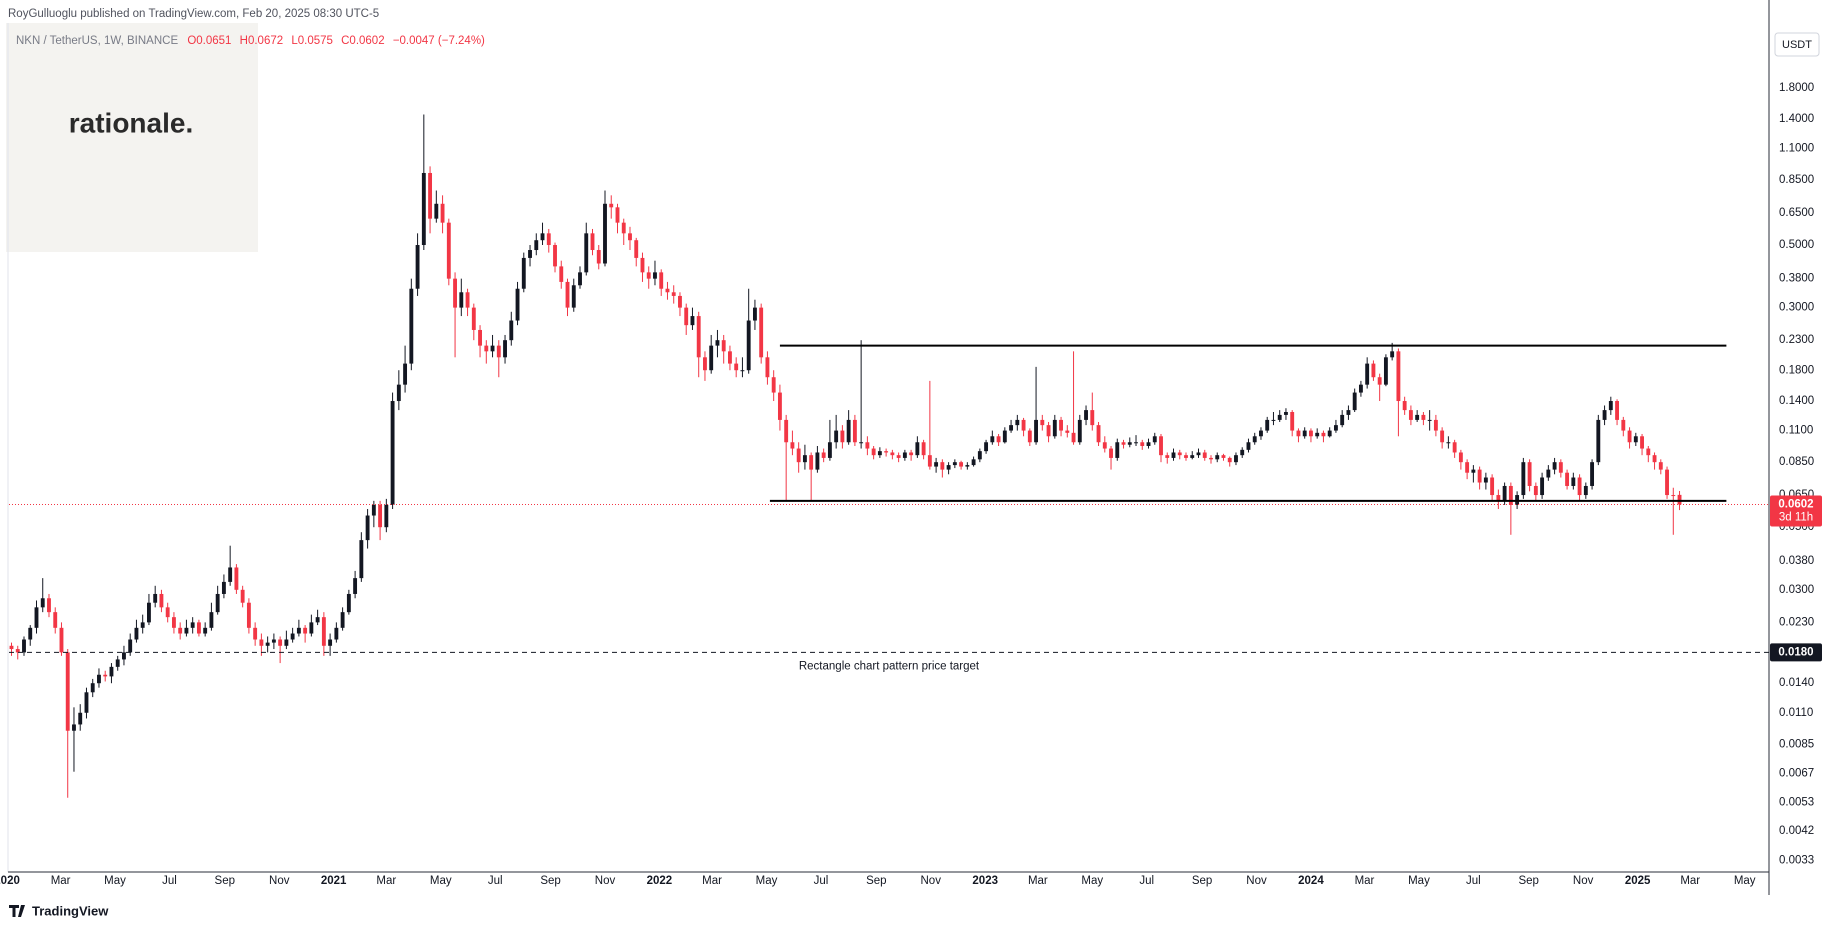 The height and width of the screenshot is (931, 1835). I want to click on y-tick-label: 1.8000, so click(1796, 88).